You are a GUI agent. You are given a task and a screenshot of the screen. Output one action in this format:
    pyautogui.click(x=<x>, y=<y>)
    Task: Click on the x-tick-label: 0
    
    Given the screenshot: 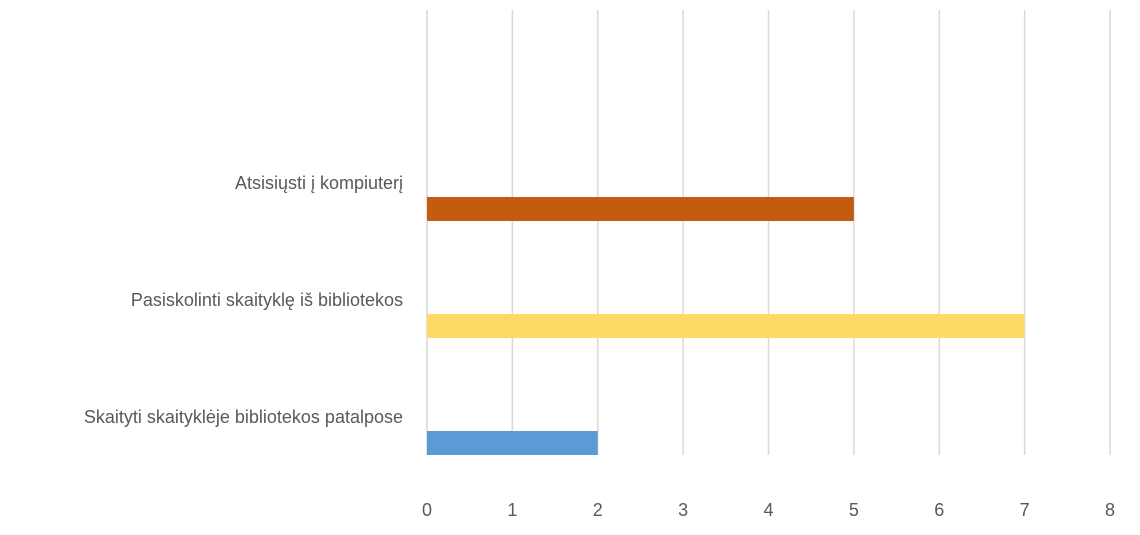 What is the action you would take?
    pyautogui.click(x=427, y=510)
    